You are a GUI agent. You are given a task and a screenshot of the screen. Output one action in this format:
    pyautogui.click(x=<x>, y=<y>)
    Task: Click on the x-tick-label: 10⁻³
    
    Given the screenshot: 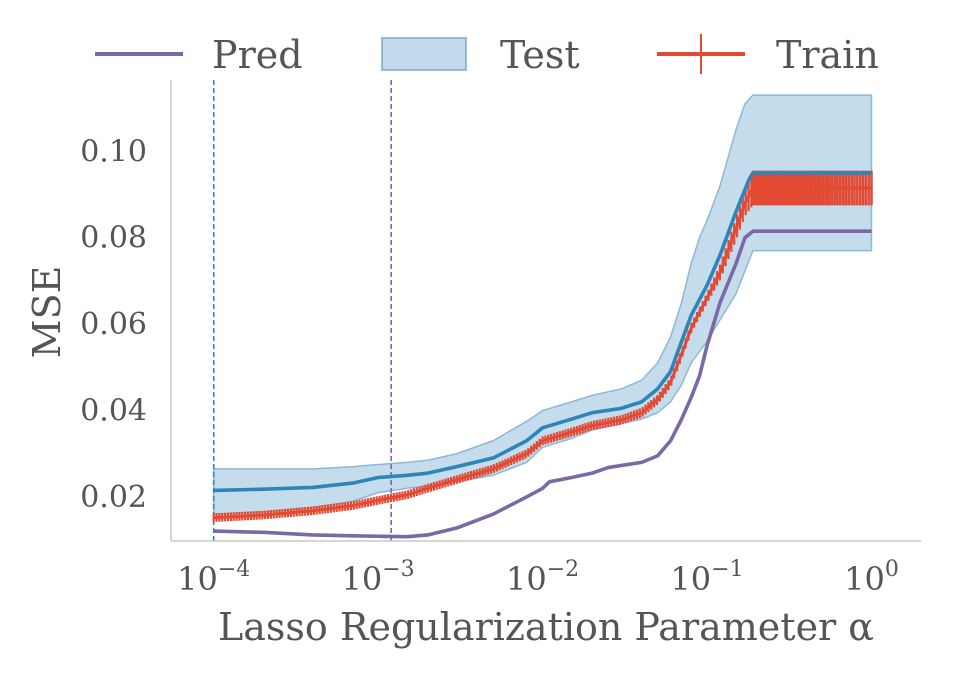 What is the action you would take?
    pyautogui.click(x=378, y=577)
    